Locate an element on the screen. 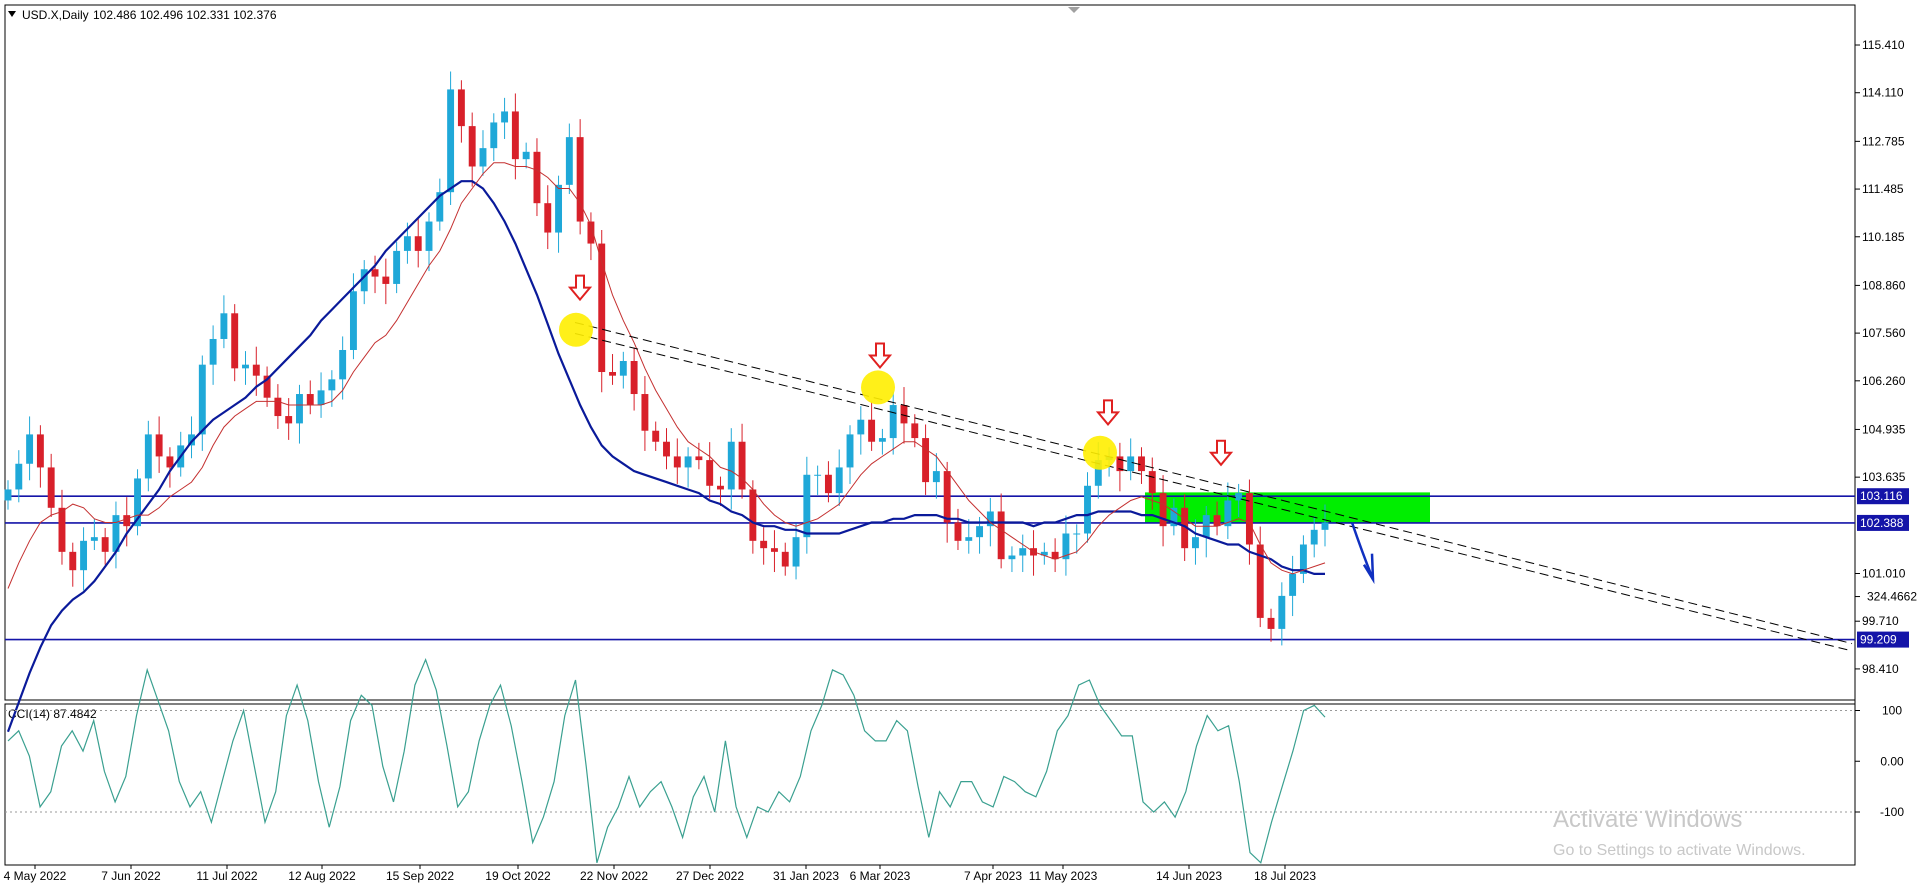  y-tick-label: 112.785 is located at coordinates (1883, 141).